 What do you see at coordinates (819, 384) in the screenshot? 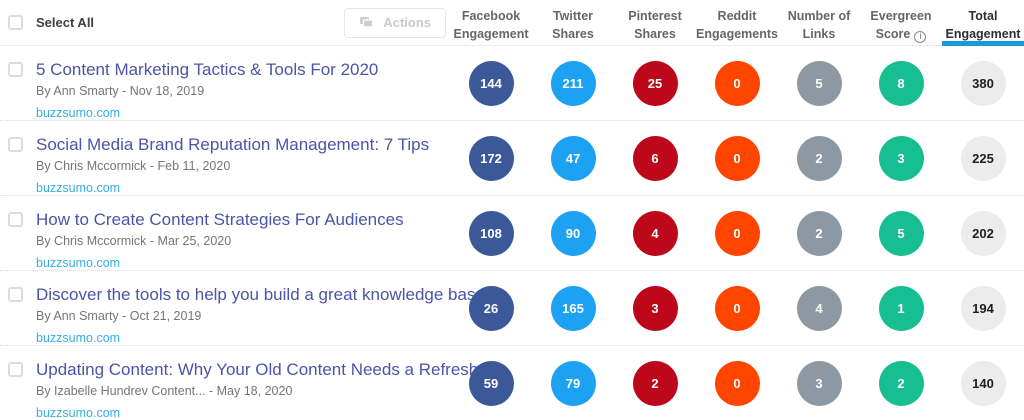
I see `links-count-badge: 3` at bounding box center [819, 384].